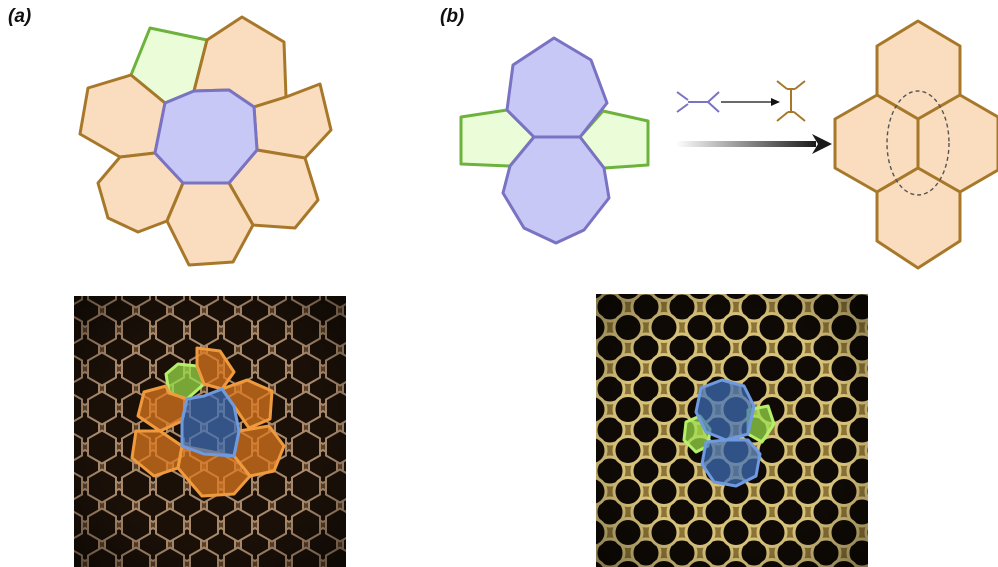  I want to click on dashed-ellipse-highlight, so click(918, 143).